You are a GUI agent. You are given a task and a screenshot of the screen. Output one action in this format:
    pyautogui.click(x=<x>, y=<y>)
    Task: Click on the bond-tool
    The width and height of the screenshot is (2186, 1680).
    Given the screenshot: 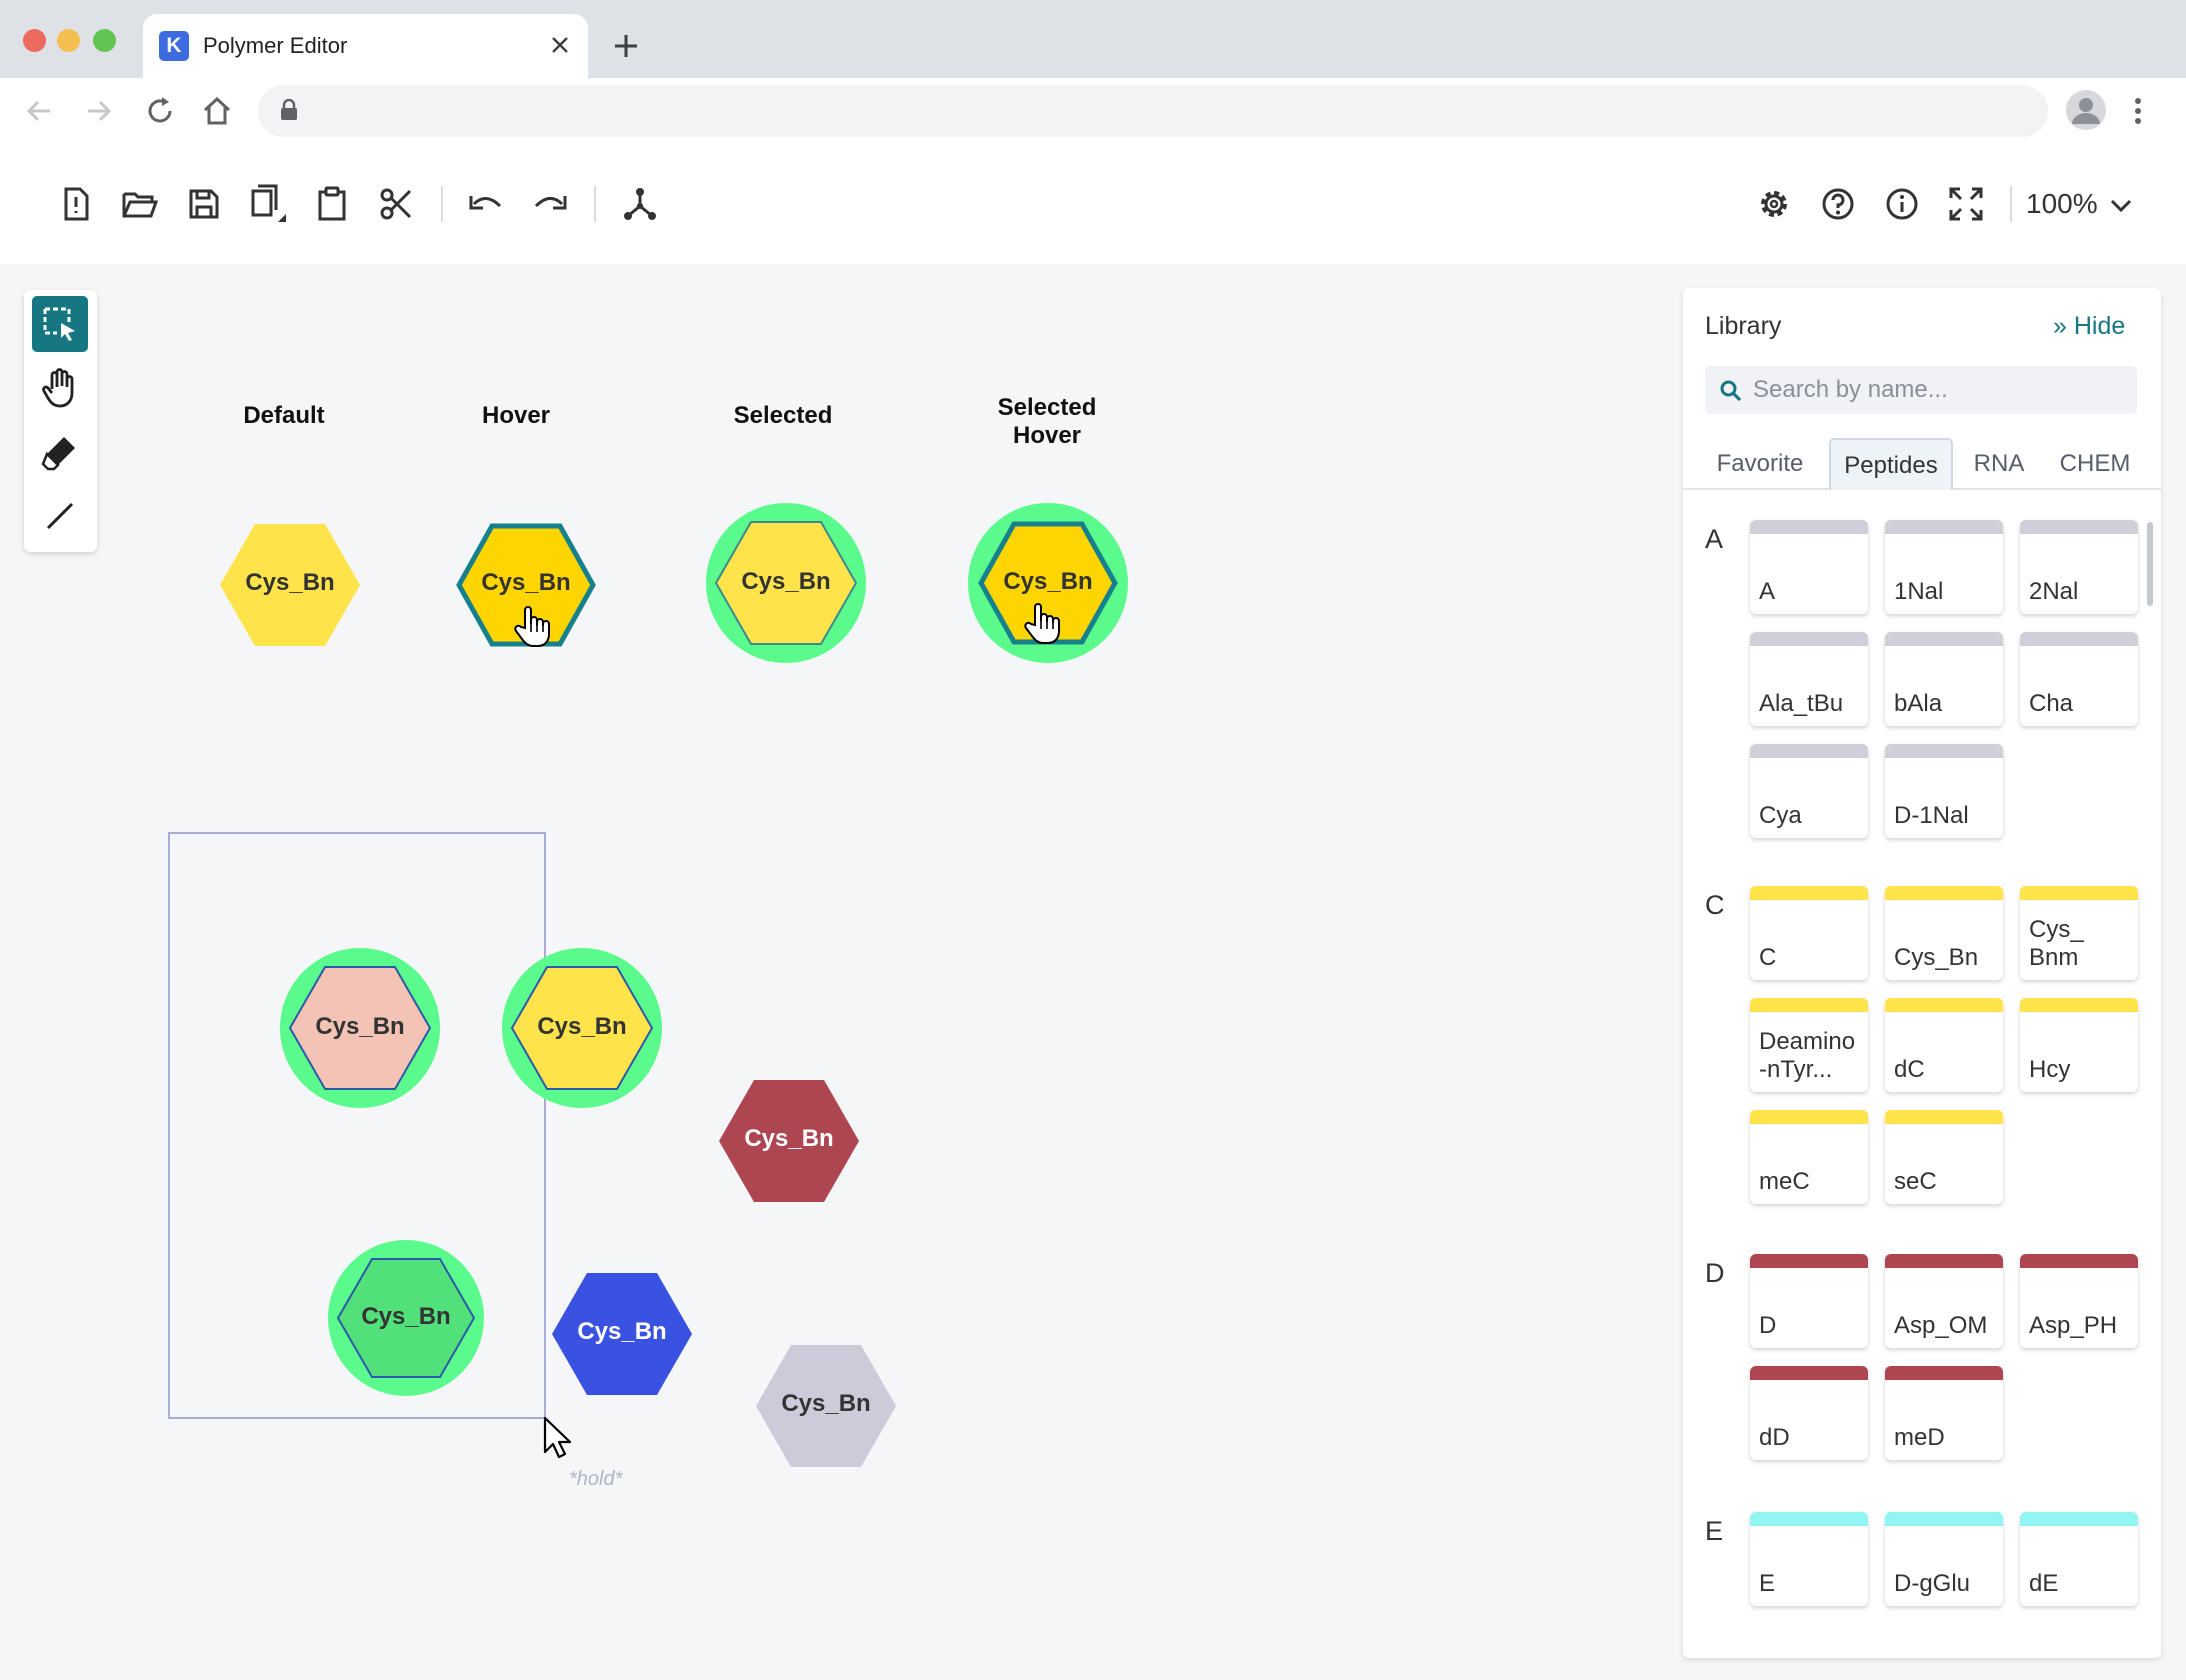 What is the action you would take?
    pyautogui.click(x=60, y=516)
    